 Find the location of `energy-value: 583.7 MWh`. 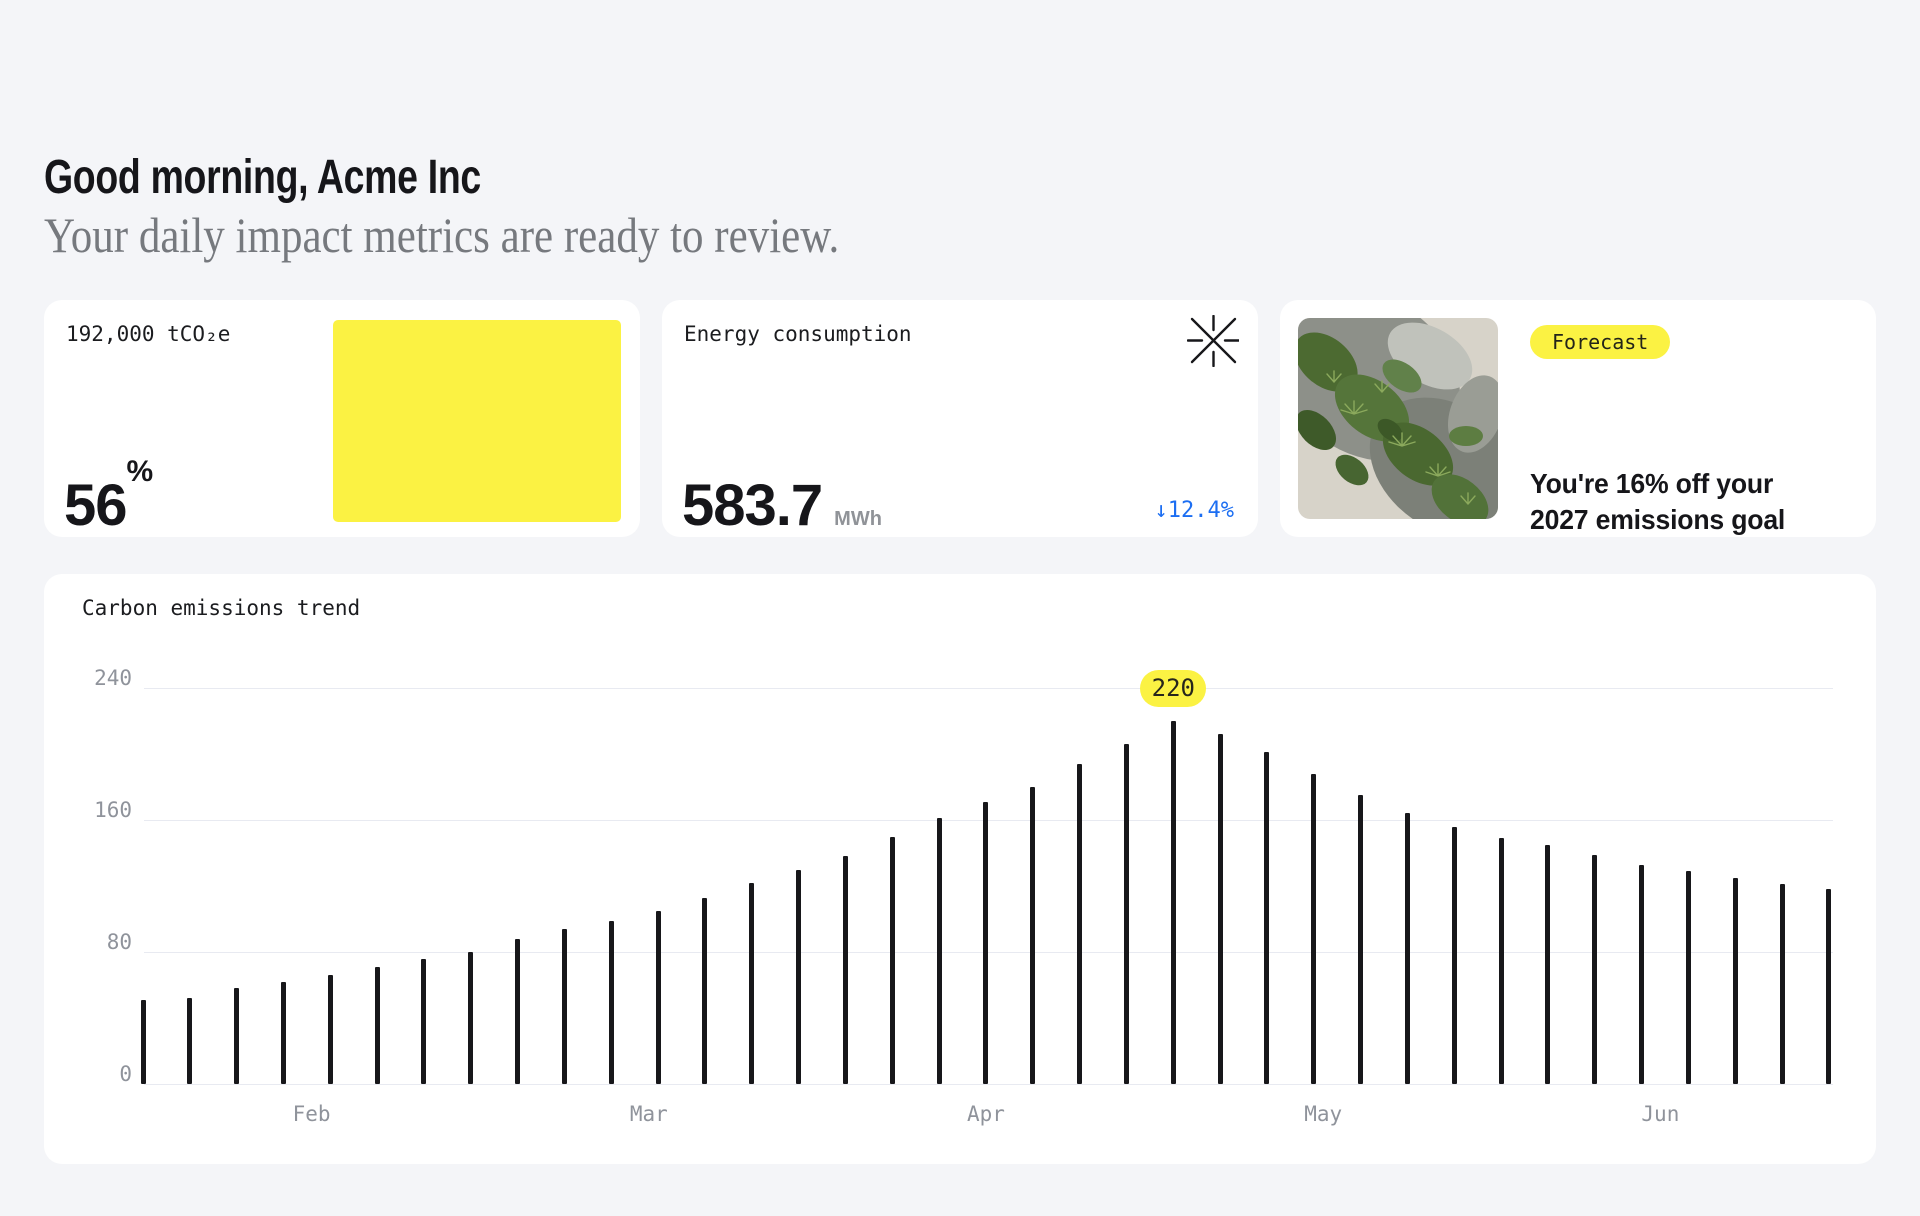

energy-value: 583.7 MWh is located at coordinates (782, 506).